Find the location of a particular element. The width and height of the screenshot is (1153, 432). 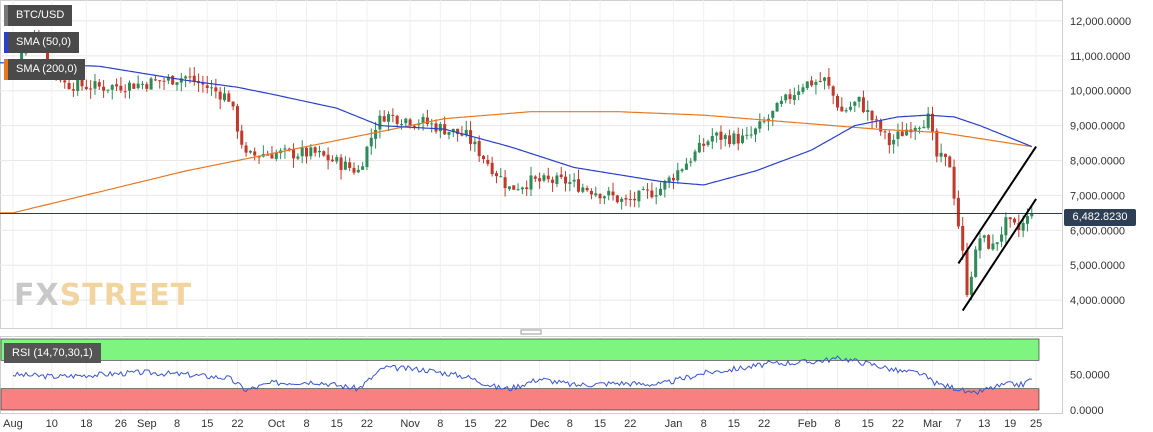

x-tick-label: Sep is located at coordinates (147, 424).